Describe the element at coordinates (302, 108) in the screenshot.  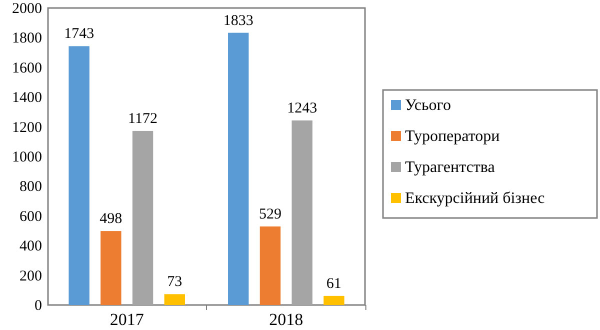
I see `data-label: 1243` at that location.